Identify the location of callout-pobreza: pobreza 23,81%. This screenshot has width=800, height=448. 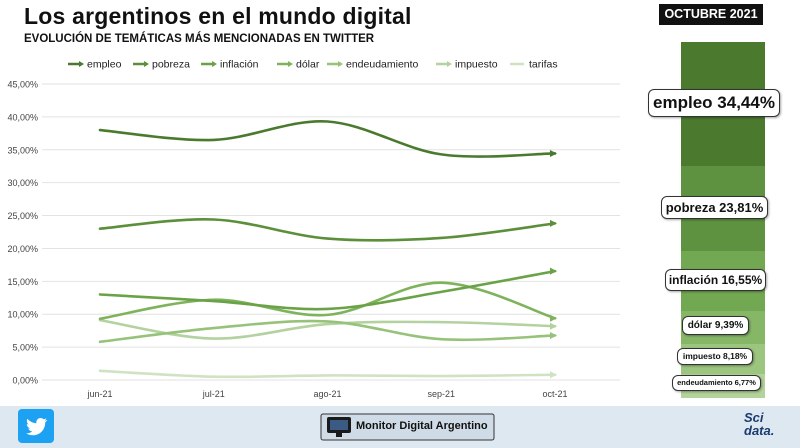
(714, 207).